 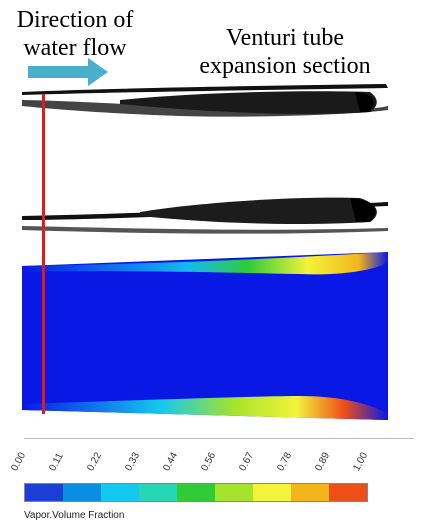 I want to click on direction-of-flow-label: Direction of water flow, so click(x=75, y=34).